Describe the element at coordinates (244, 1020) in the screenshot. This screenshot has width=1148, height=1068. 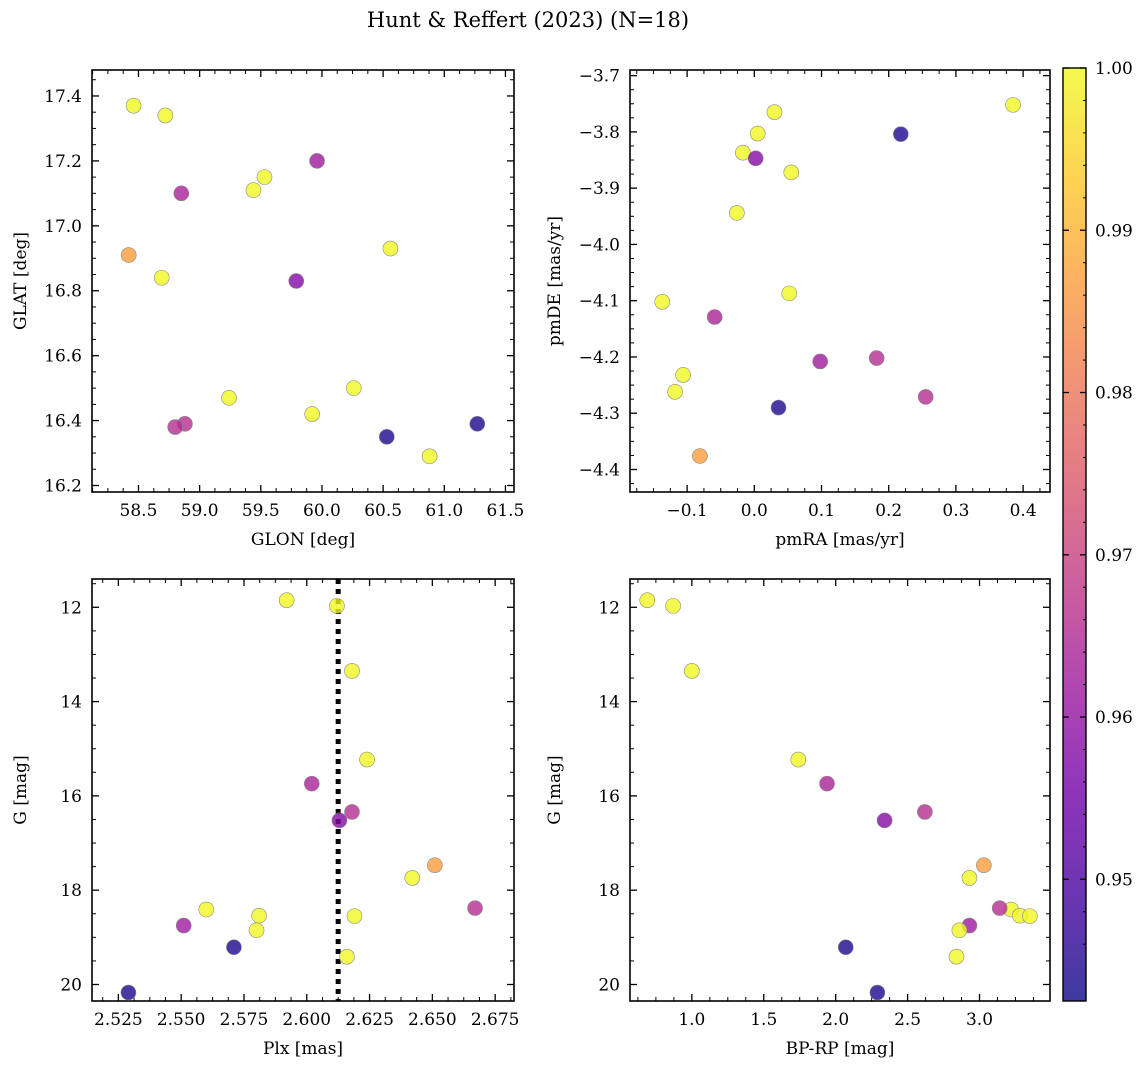
I see `x-tick-label: 2.575` at that location.